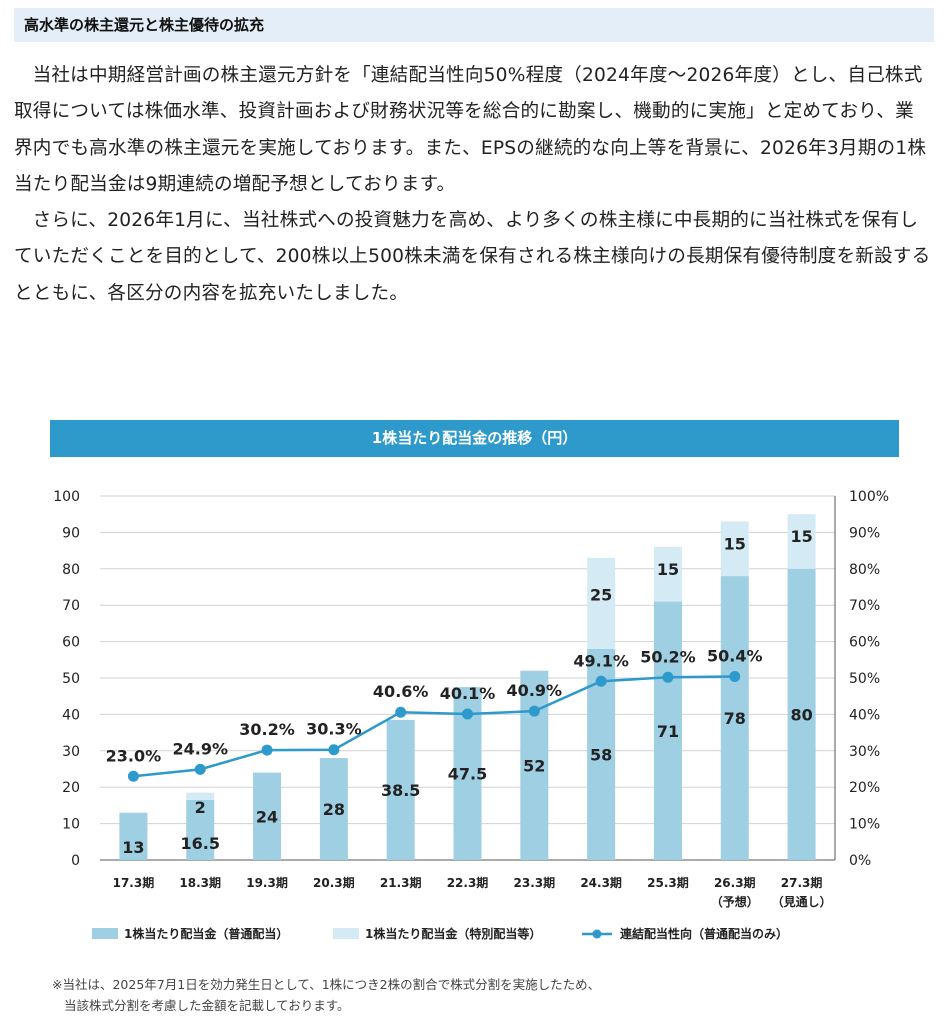 This screenshot has height=1024, width=947. I want to click on y-tick-label: 10, so click(71, 825).